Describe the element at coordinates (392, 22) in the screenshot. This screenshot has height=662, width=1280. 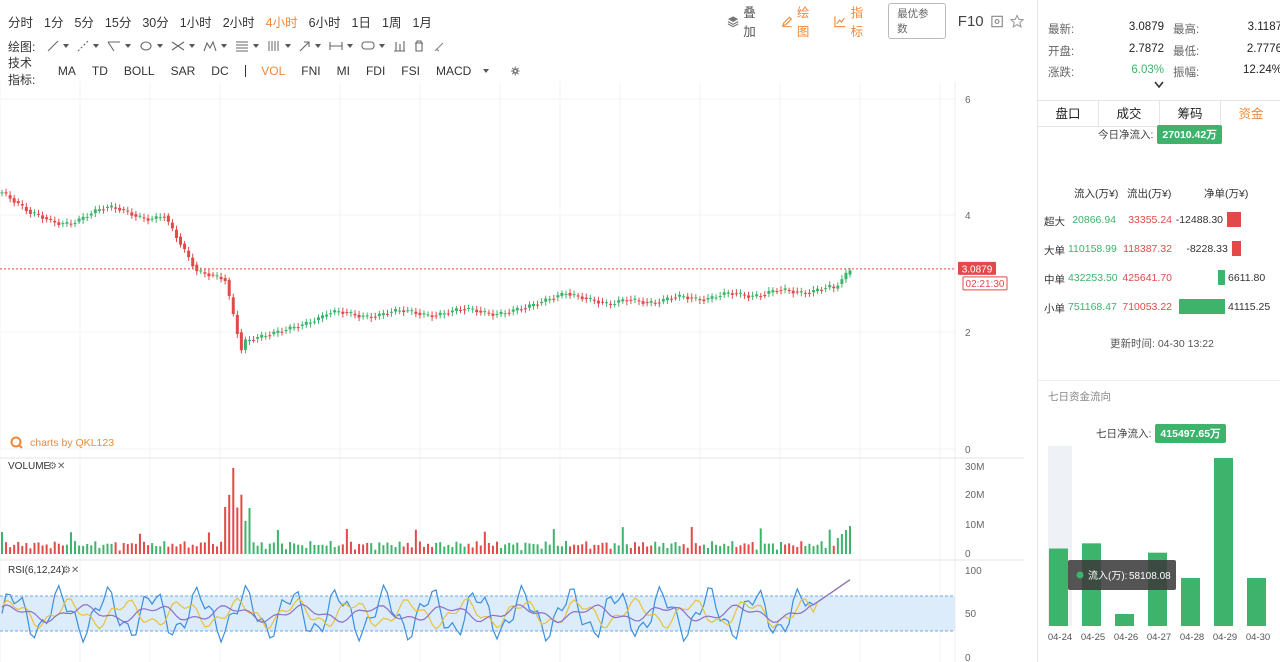
I see `timeframe-10: 1周` at that location.